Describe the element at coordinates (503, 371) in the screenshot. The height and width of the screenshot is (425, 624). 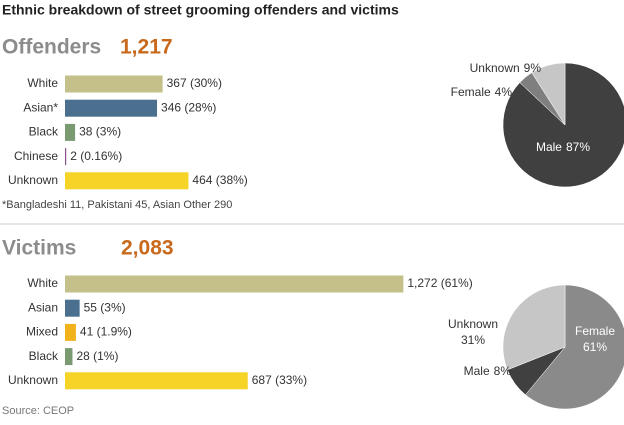
I see `slice-value: 8%` at that location.